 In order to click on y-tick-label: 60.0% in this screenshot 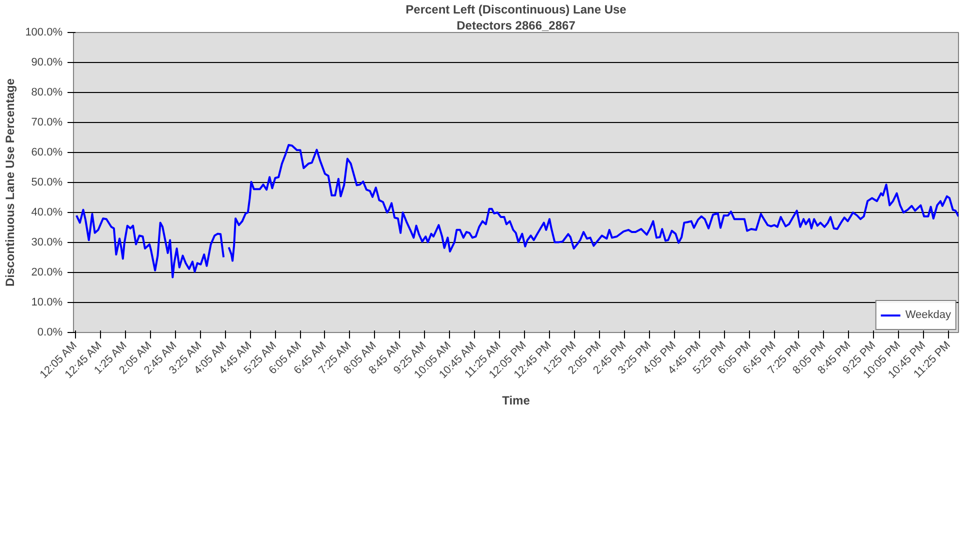, I will do `click(47, 152)`.